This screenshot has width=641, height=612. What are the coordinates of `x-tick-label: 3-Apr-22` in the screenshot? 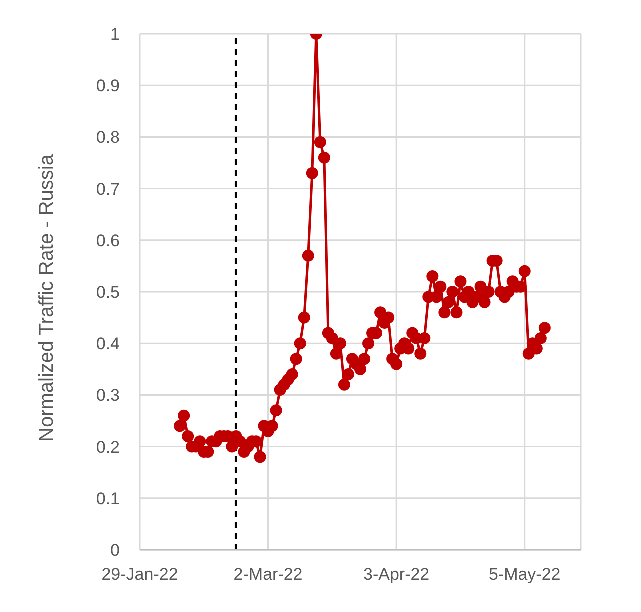 It's located at (397, 574).